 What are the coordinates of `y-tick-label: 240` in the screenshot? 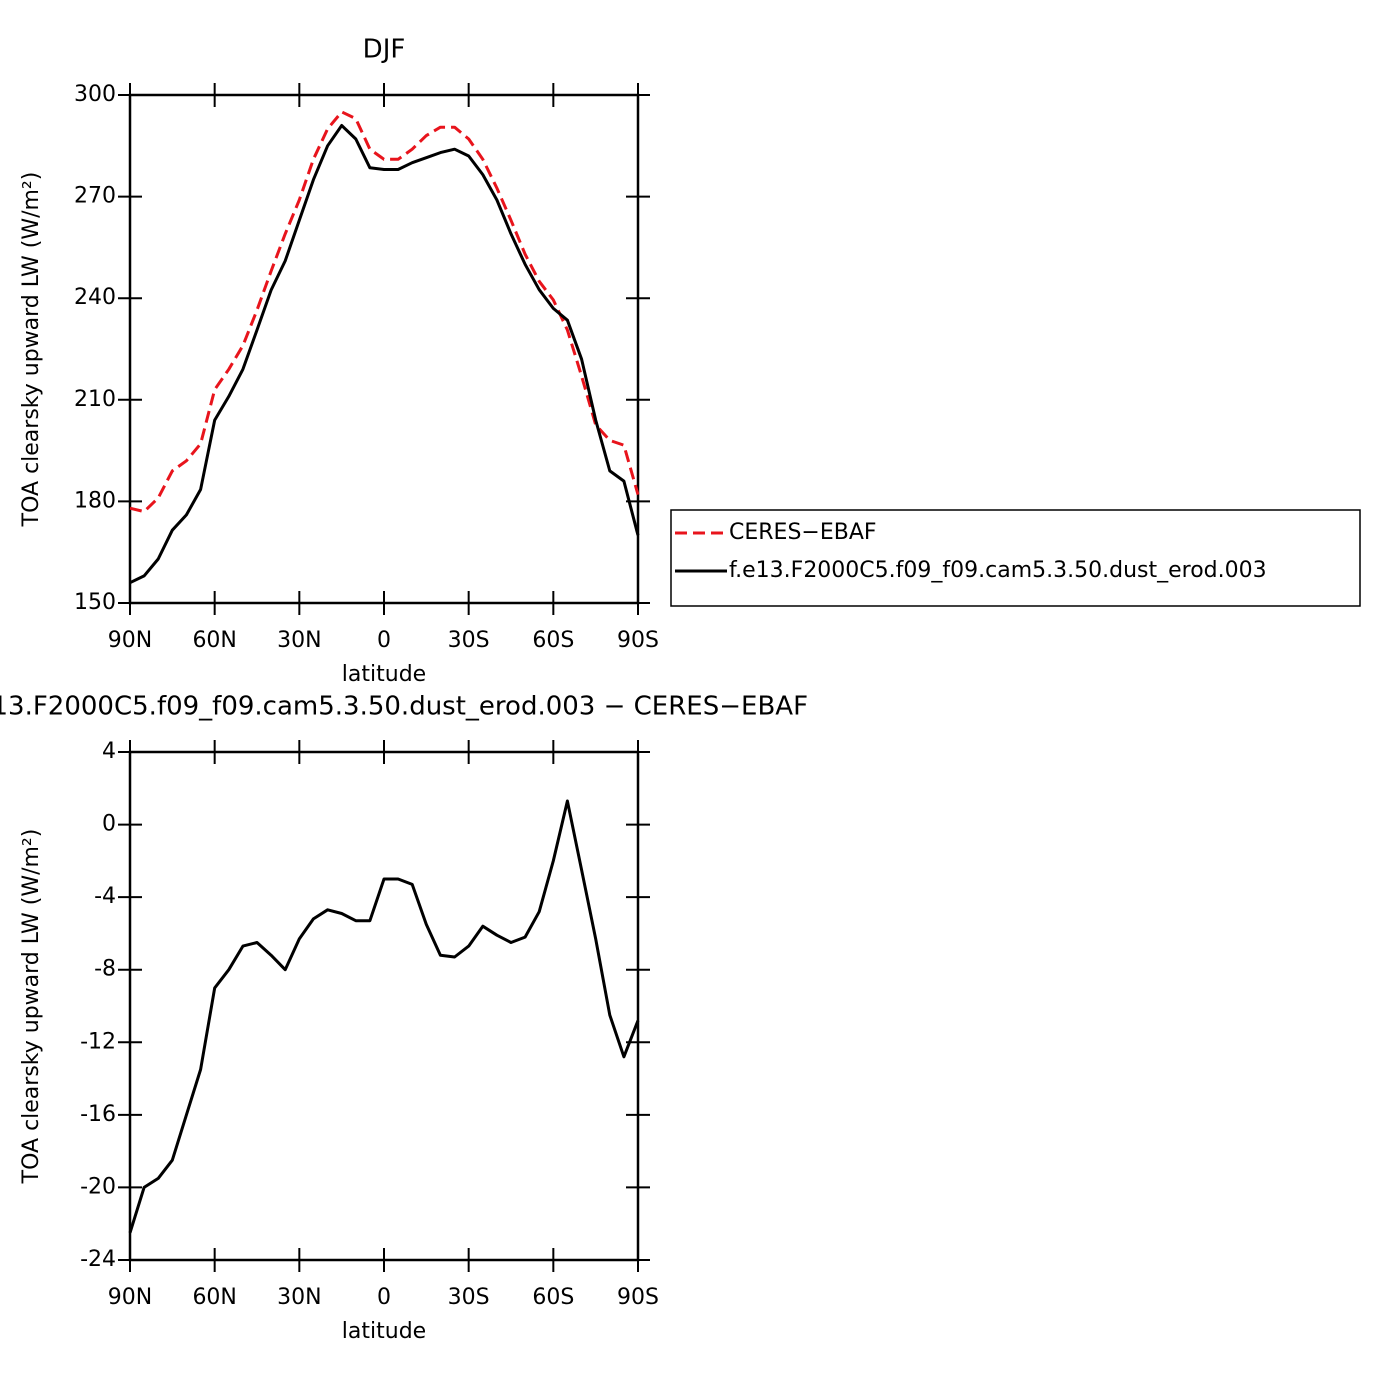 It's located at (95, 297).